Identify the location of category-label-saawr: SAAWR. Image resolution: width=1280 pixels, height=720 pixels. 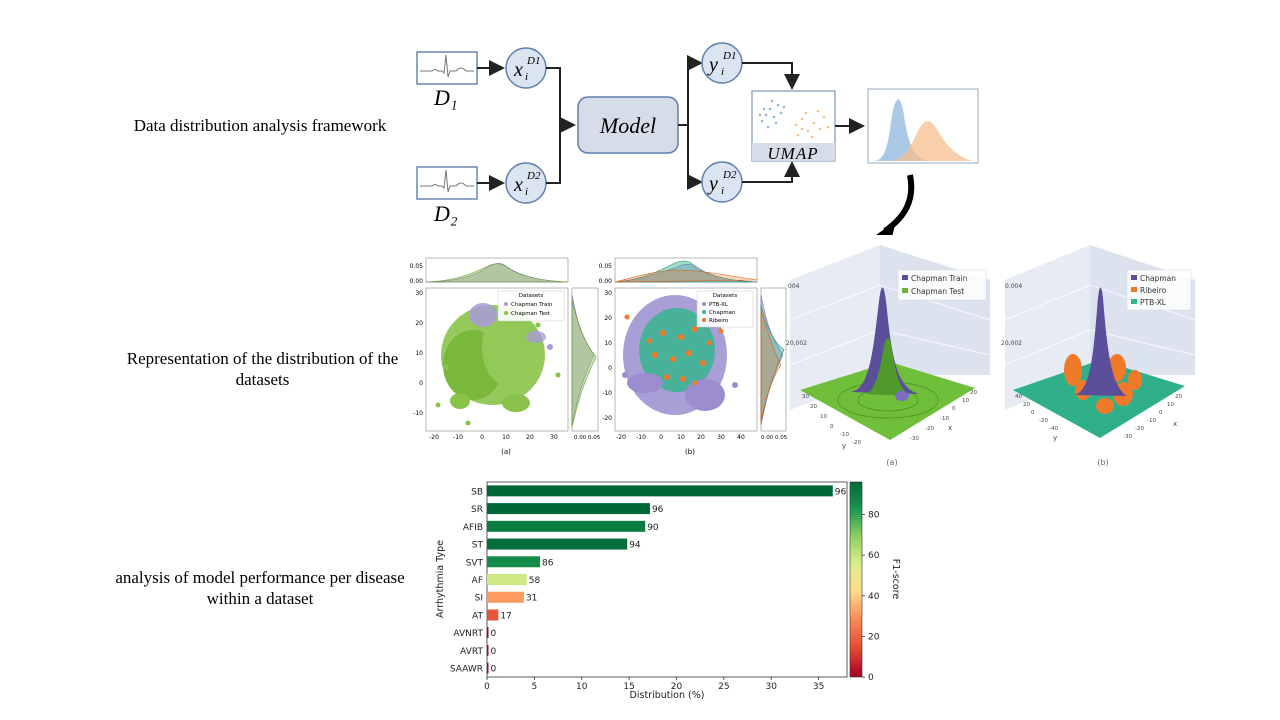
(466, 670).